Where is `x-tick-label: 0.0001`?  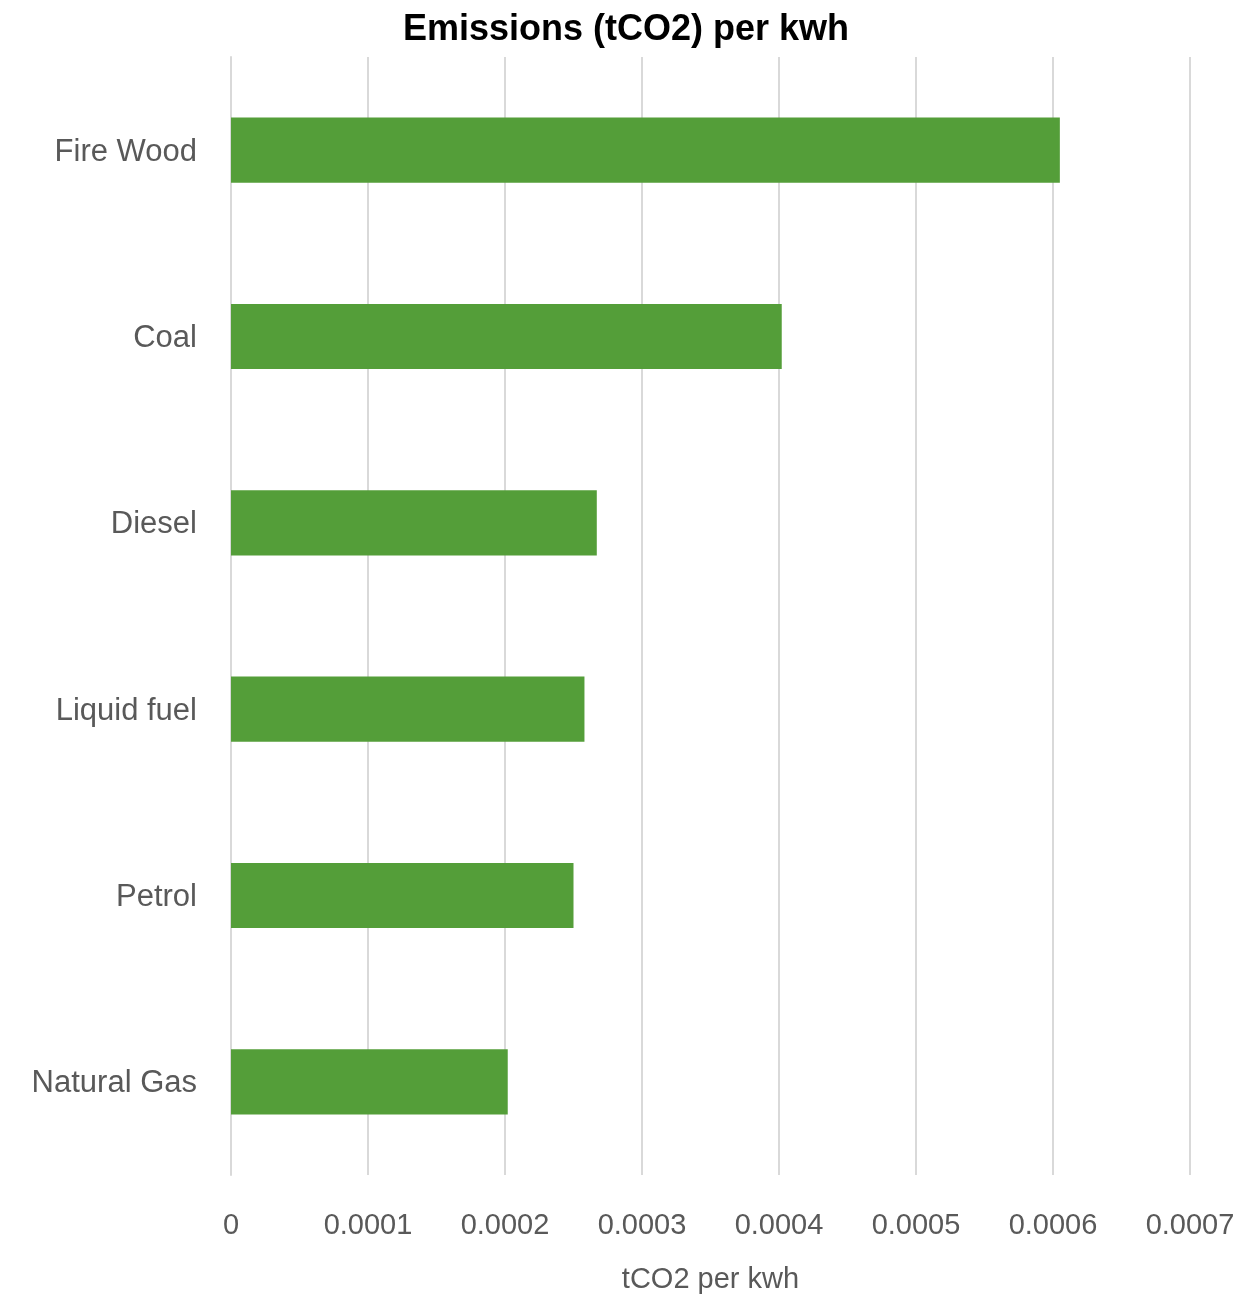
x-tick-label: 0.0001 is located at coordinates (368, 1223).